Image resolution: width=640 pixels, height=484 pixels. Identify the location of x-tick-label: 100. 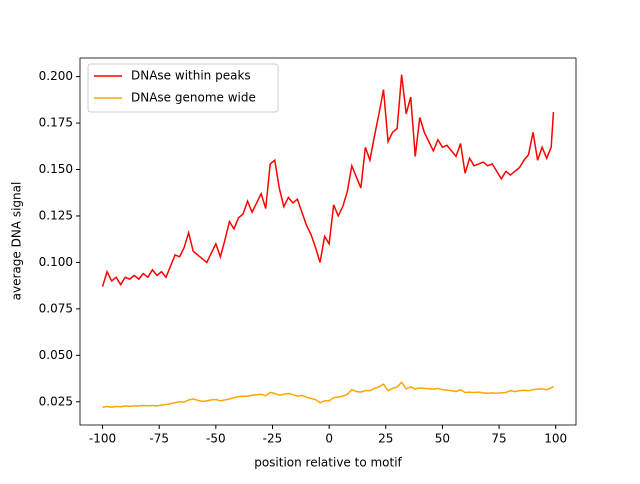
(555, 439).